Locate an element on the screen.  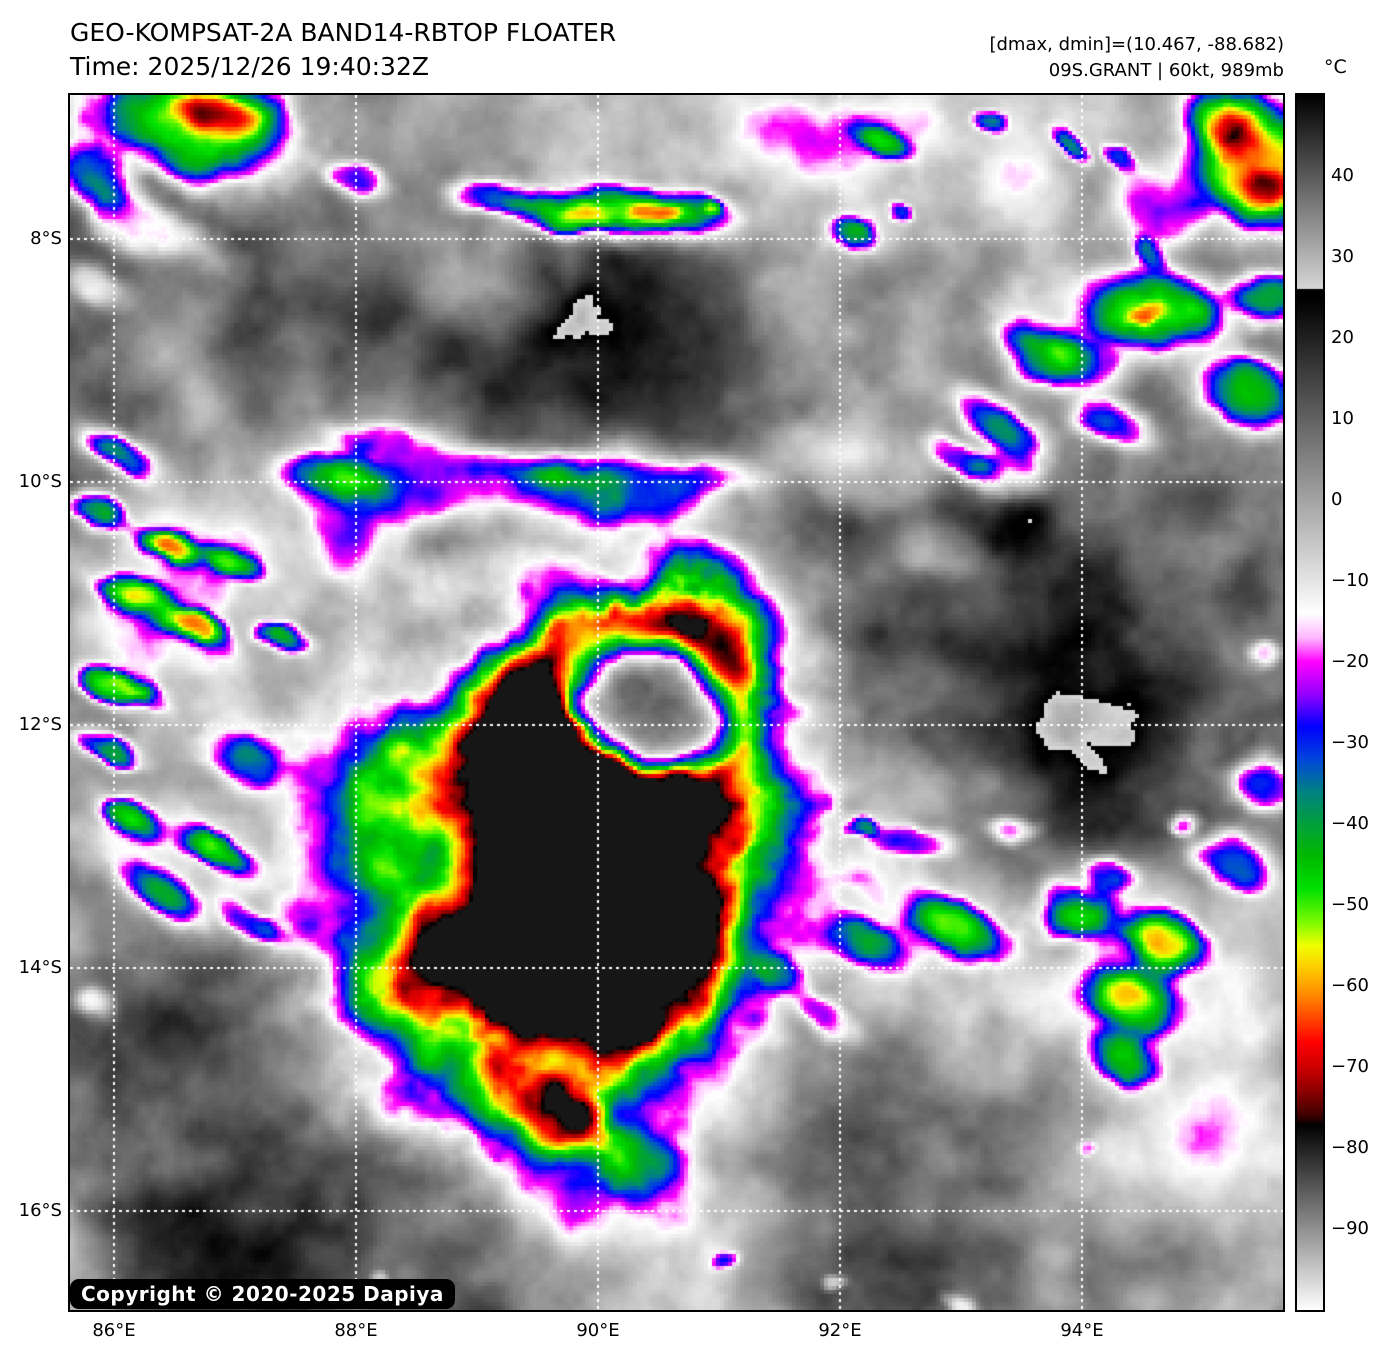
colorbar-tick-−90: −90 is located at coordinates (1350, 1228).